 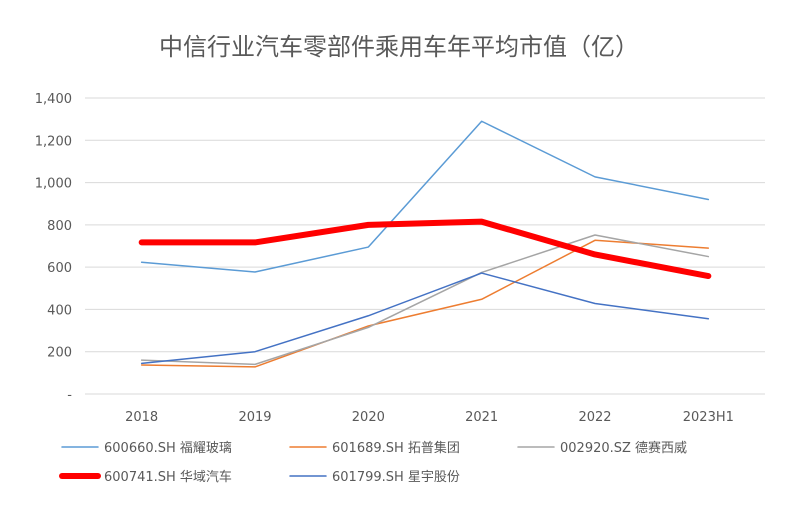 I want to click on y-tick-label: 1,400, so click(x=53, y=99).